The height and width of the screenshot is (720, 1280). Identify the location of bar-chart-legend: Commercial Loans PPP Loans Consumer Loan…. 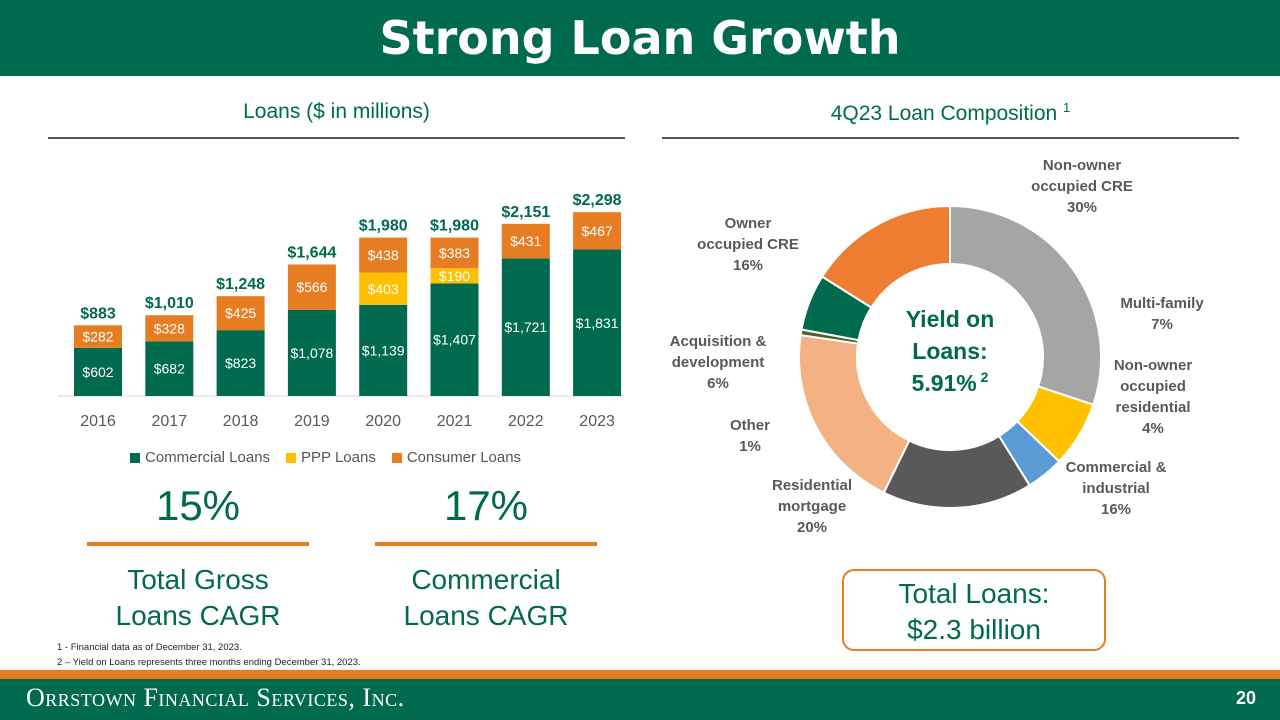
(325, 457).